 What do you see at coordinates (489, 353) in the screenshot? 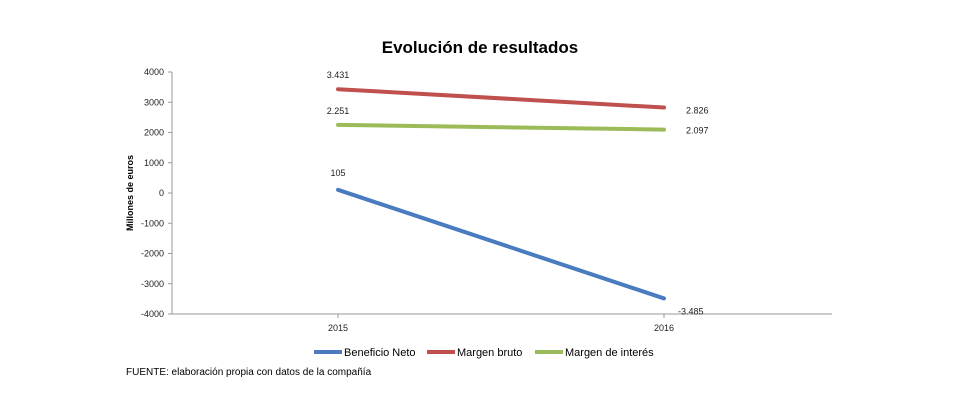
I see `legend-entry: Margen bruto` at bounding box center [489, 353].